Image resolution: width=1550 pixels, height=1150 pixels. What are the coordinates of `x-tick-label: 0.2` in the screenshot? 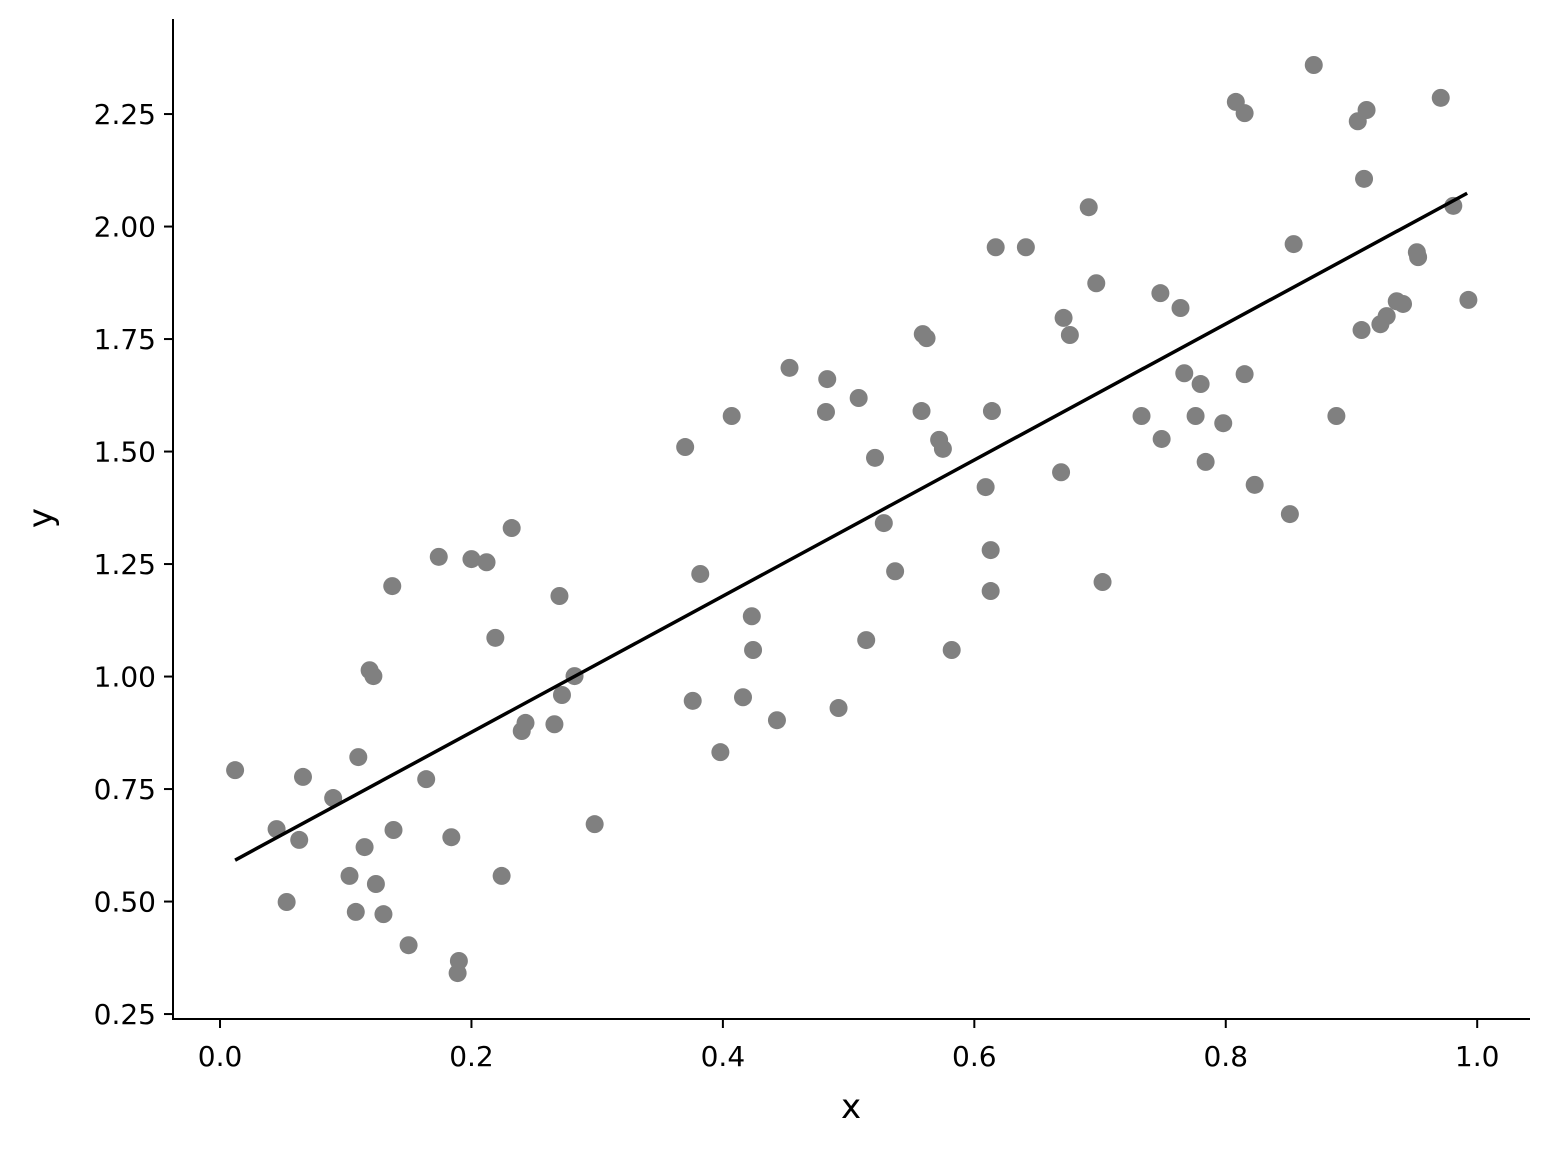 It's located at (471, 1056).